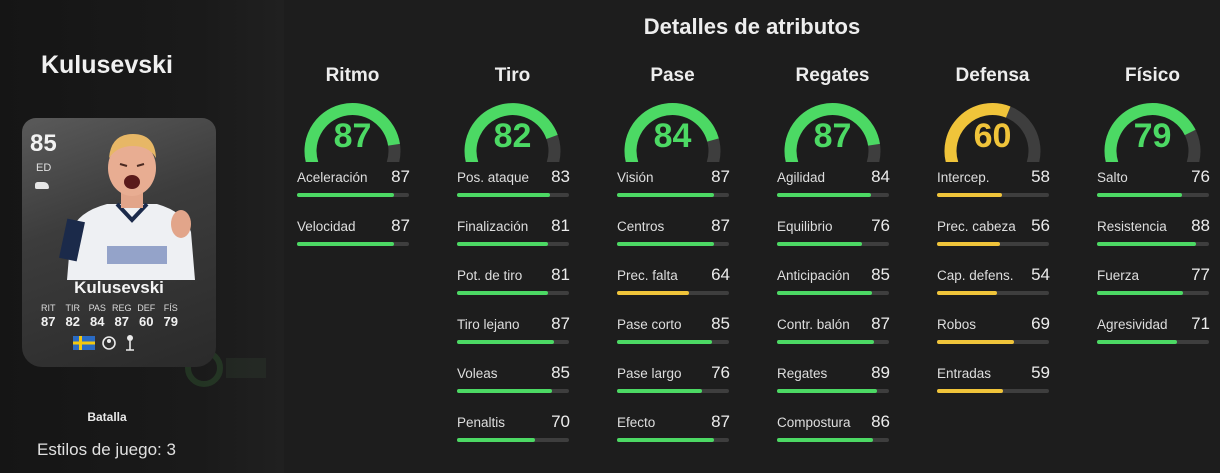 The image size is (1220, 473). What do you see at coordinates (106, 449) in the screenshot?
I see `playstyles-count: Estilos de juego: 3` at bounding box center [106, 449].